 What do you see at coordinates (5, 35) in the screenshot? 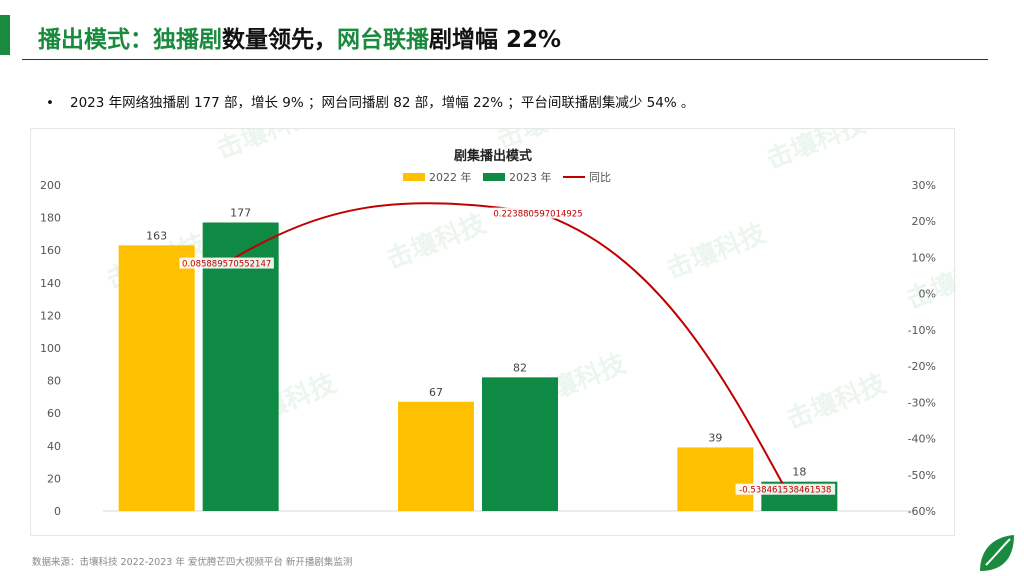
I see `title-accent-bar` at bounding box center [5, 35].